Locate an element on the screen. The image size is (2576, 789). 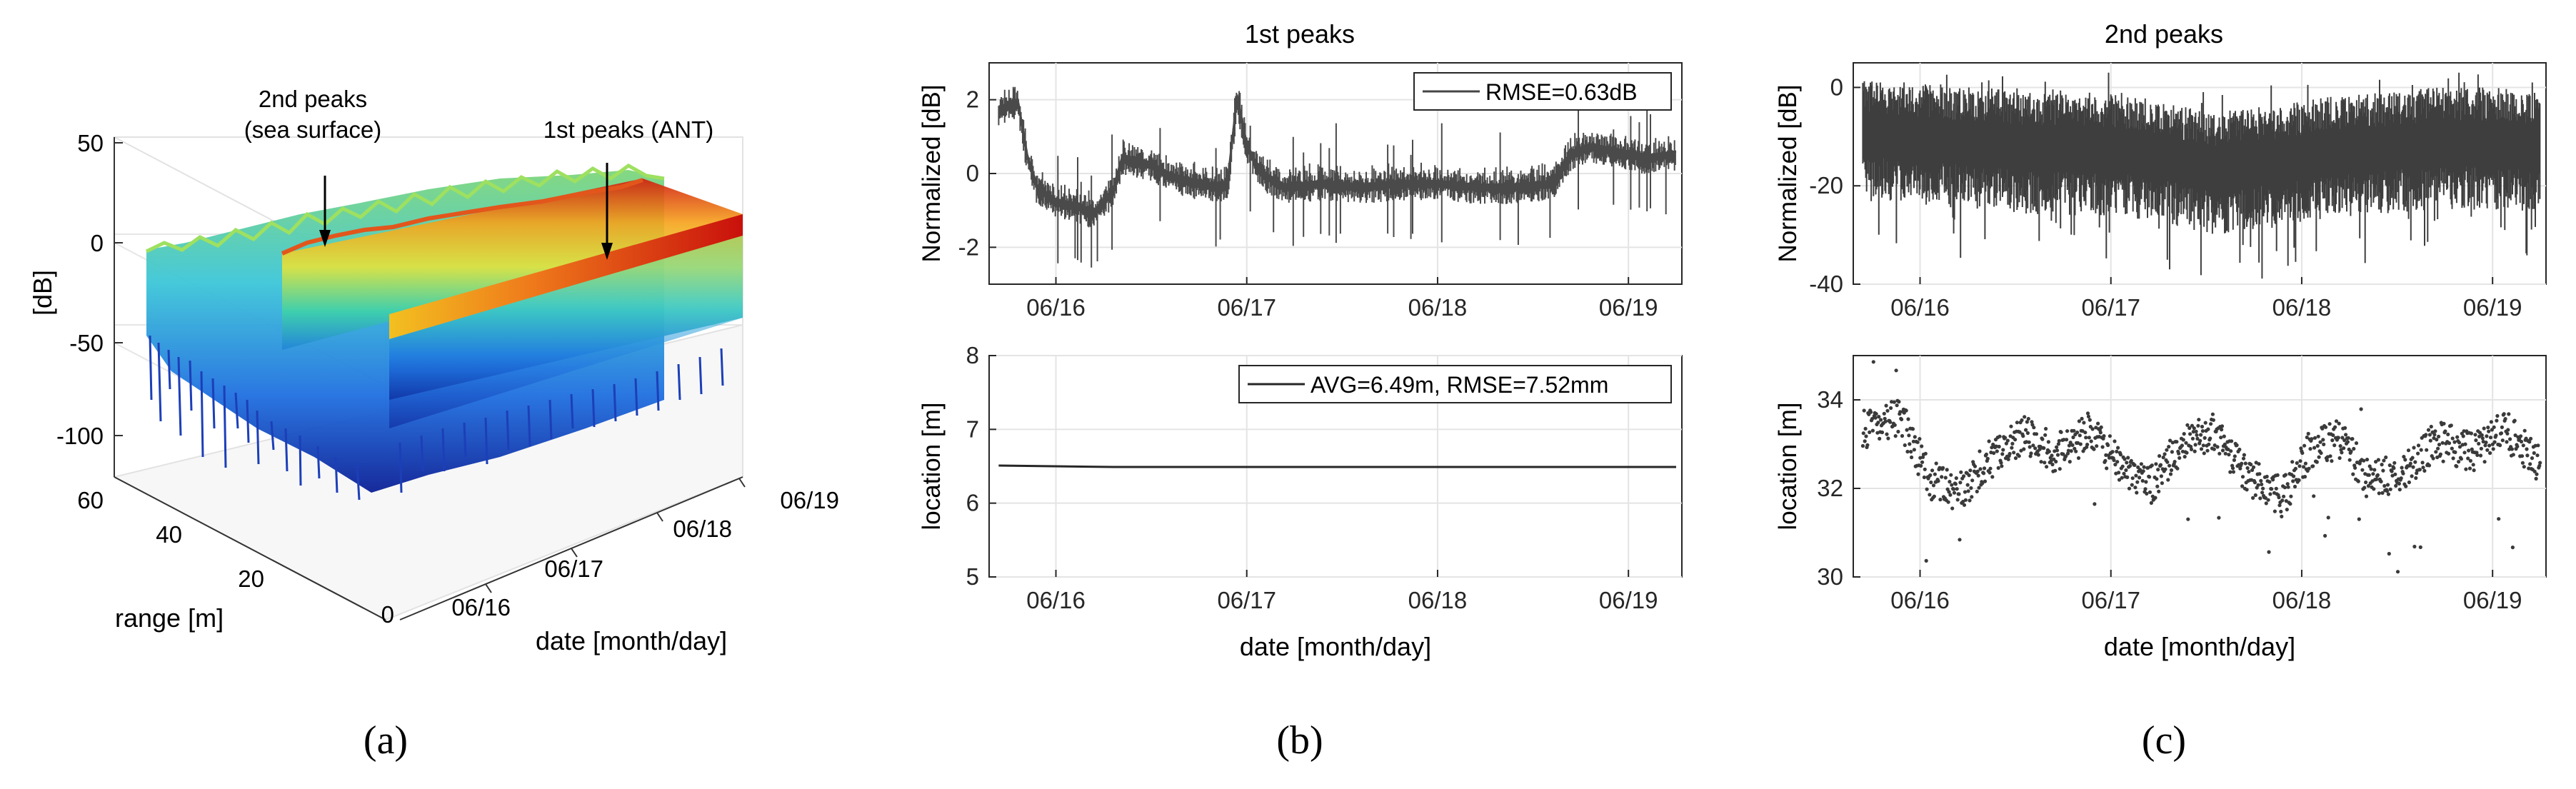
a-range-axis-label: range [m] is located at coordinates (169, 618).